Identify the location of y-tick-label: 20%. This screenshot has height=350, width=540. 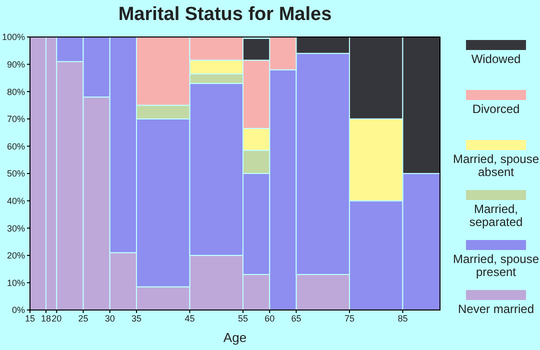
(15, 255).